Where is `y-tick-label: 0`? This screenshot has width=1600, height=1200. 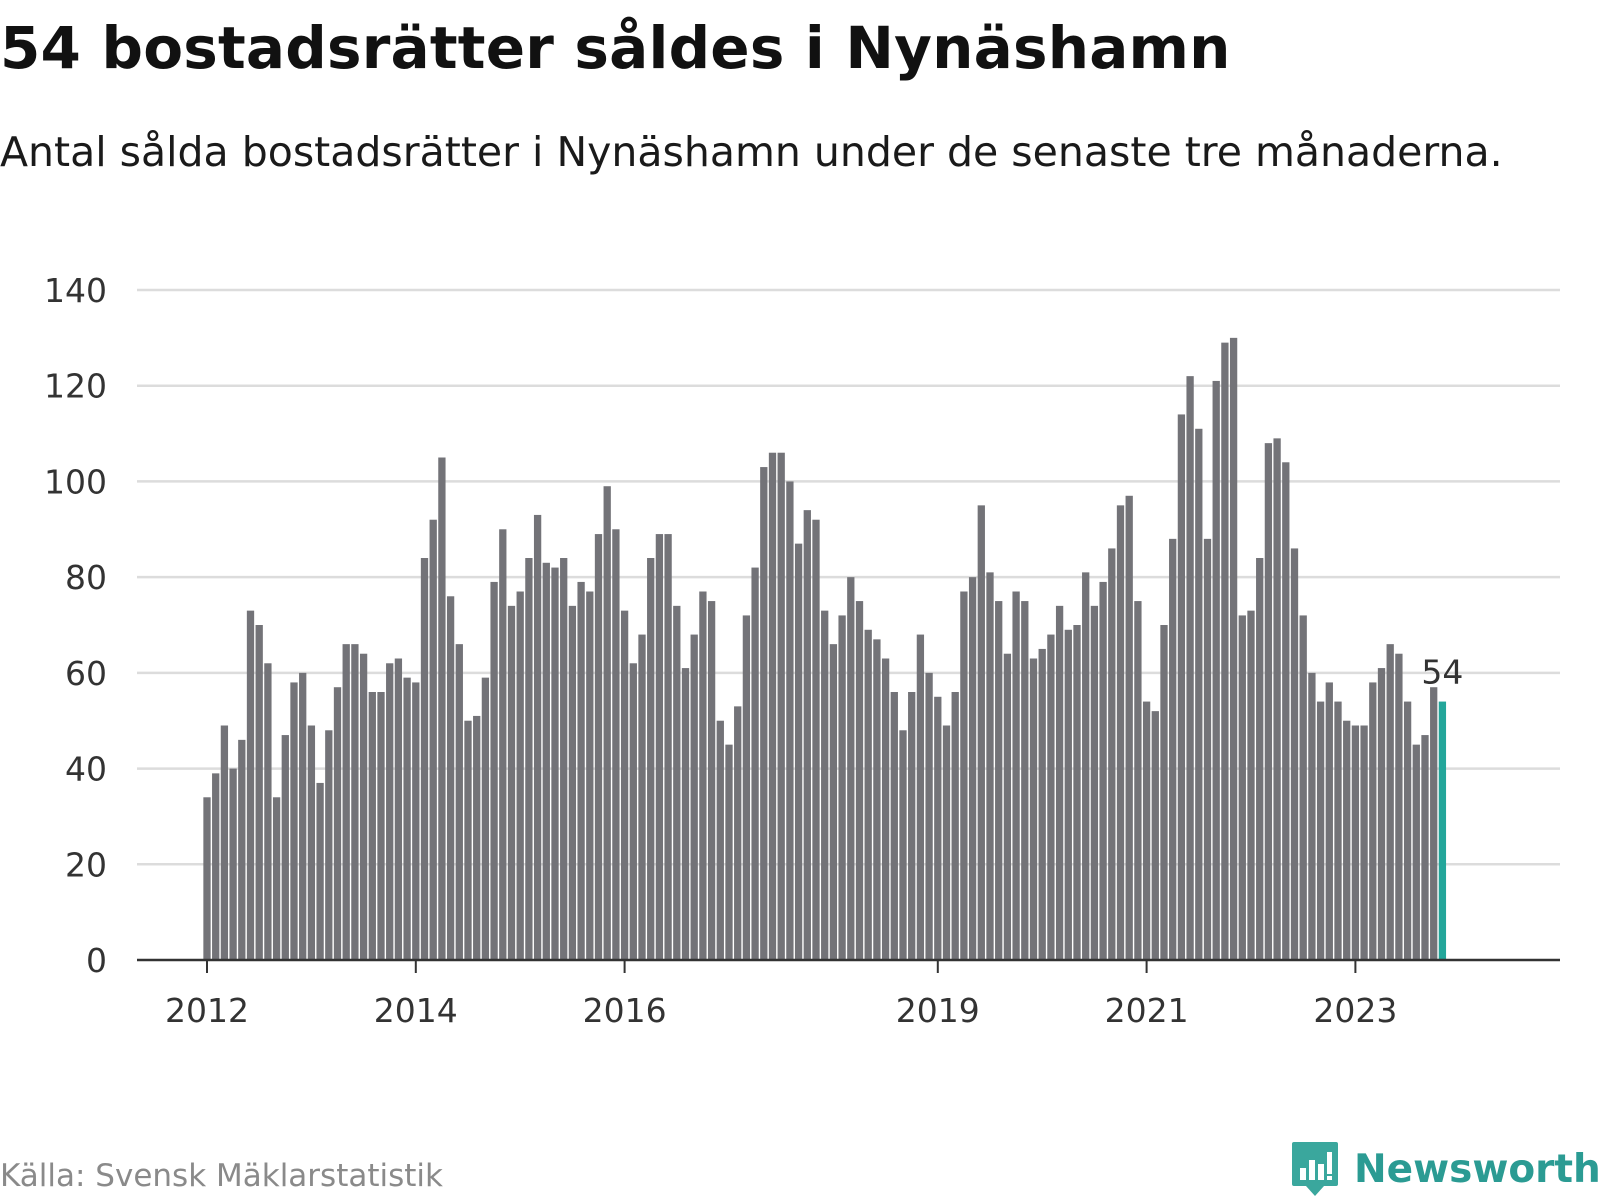 y-tick-label: 0 is located at coordinates (96, 960).